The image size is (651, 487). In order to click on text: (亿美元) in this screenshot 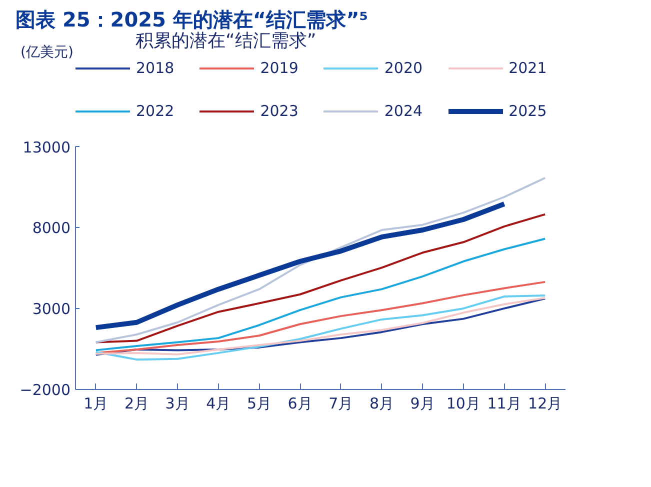, I will do `click(47, 52)`.